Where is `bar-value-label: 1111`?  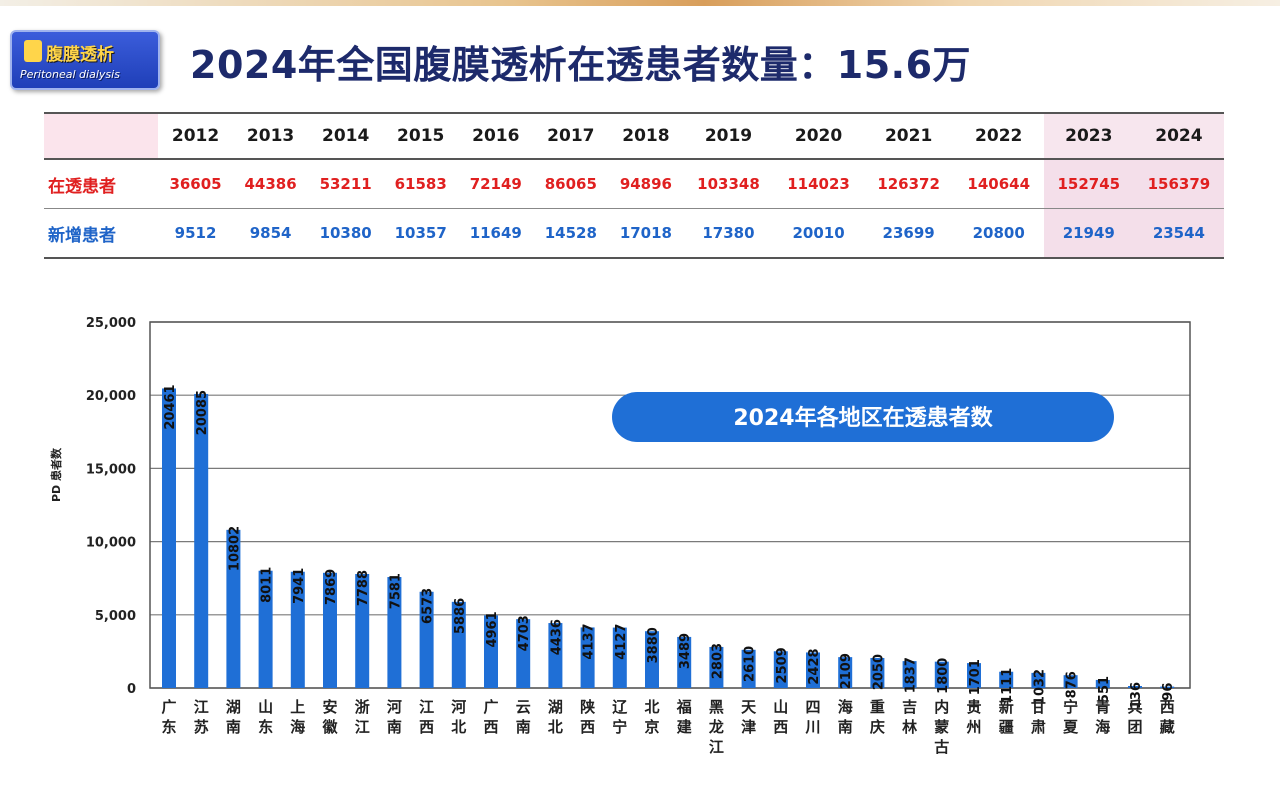
bar-value-label: 1111 is located at coordinates (1007, 686).